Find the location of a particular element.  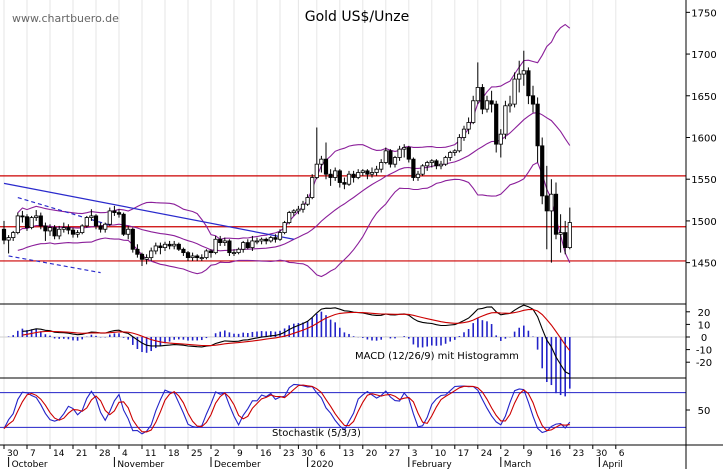

x-day-label: 23 is located at coordinates (578, 454).